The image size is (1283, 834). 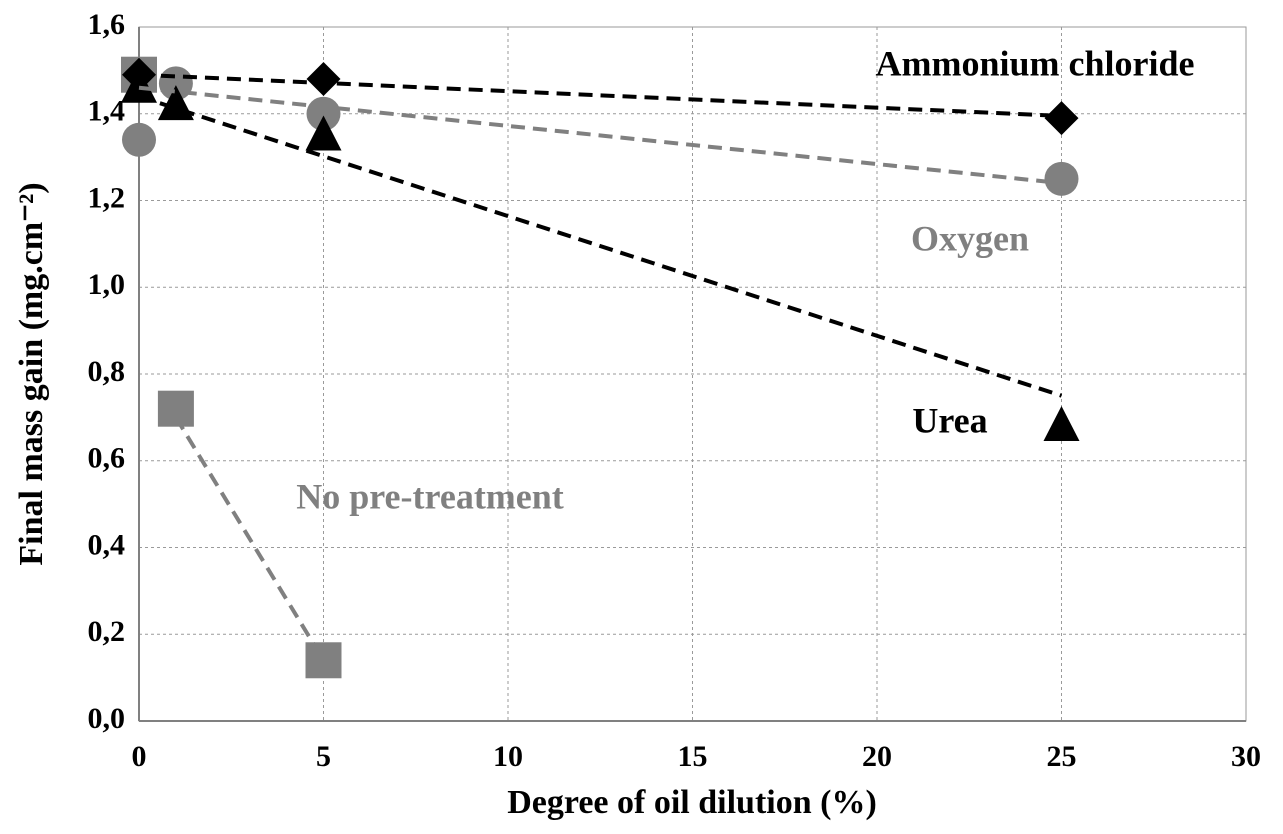 What do you see at coordinates (107, 371) in the screenshot?
I see `y-tick-label: 0,8` at bounding box center [107, 371].